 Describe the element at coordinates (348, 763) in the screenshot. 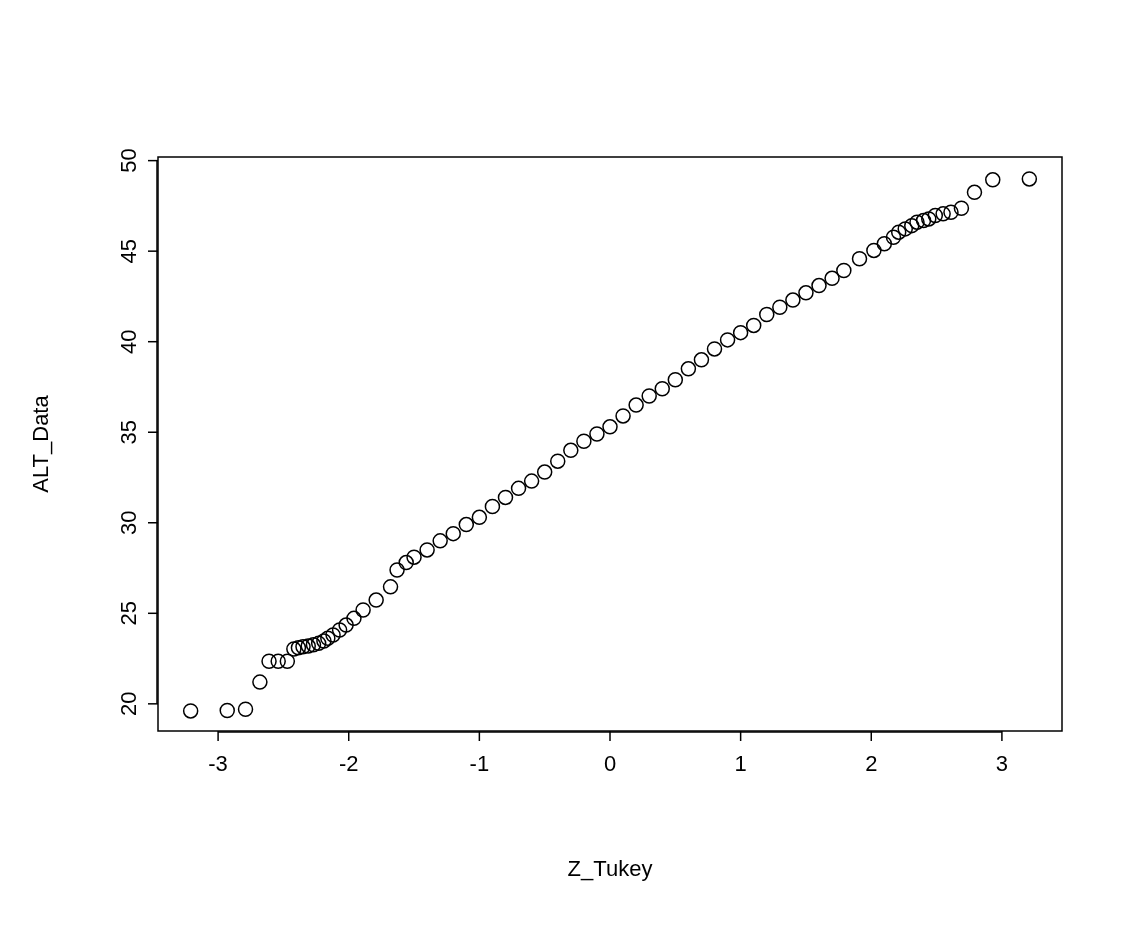

I see `x-tick-label: -2` at that location.